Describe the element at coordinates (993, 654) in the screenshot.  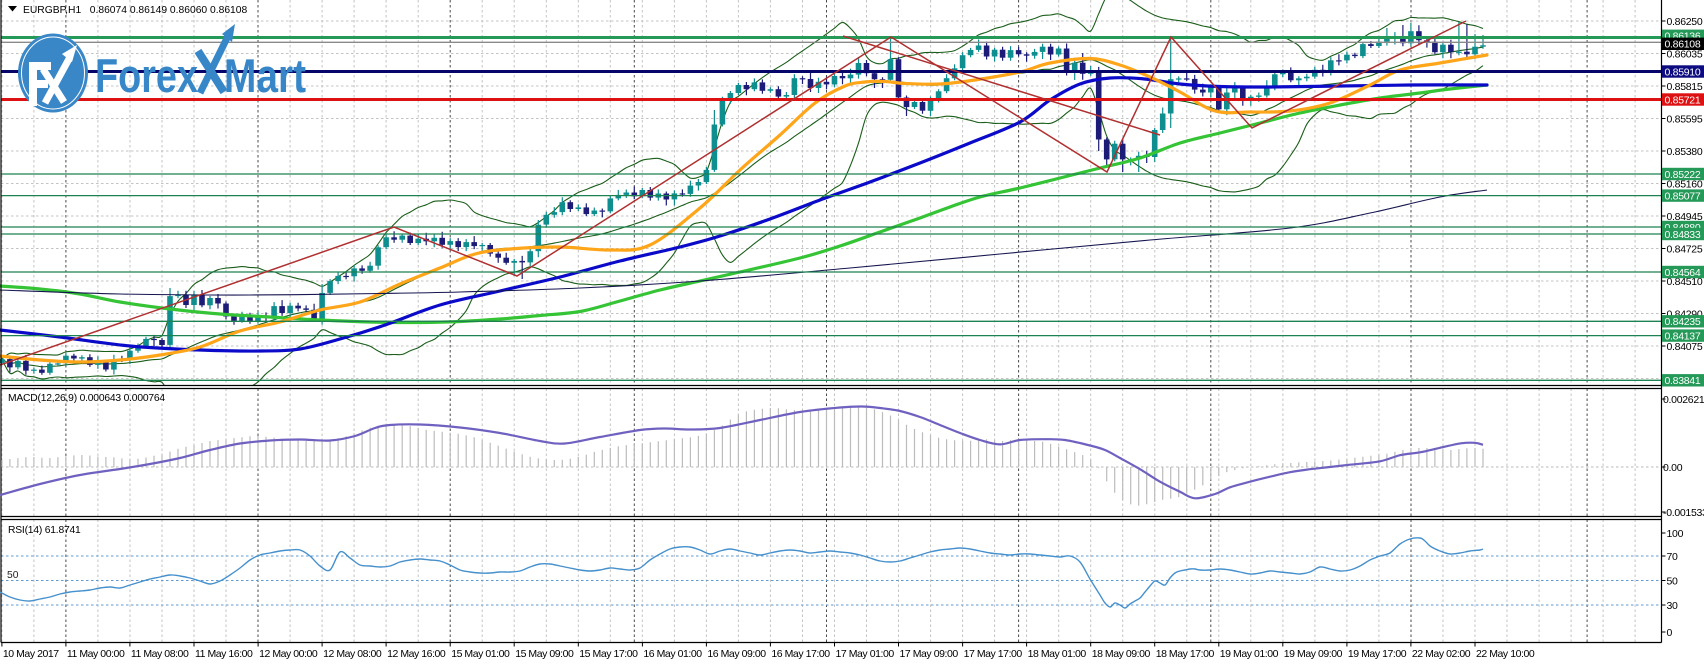
I see `svg-text: 17 May 17:00` at that location.